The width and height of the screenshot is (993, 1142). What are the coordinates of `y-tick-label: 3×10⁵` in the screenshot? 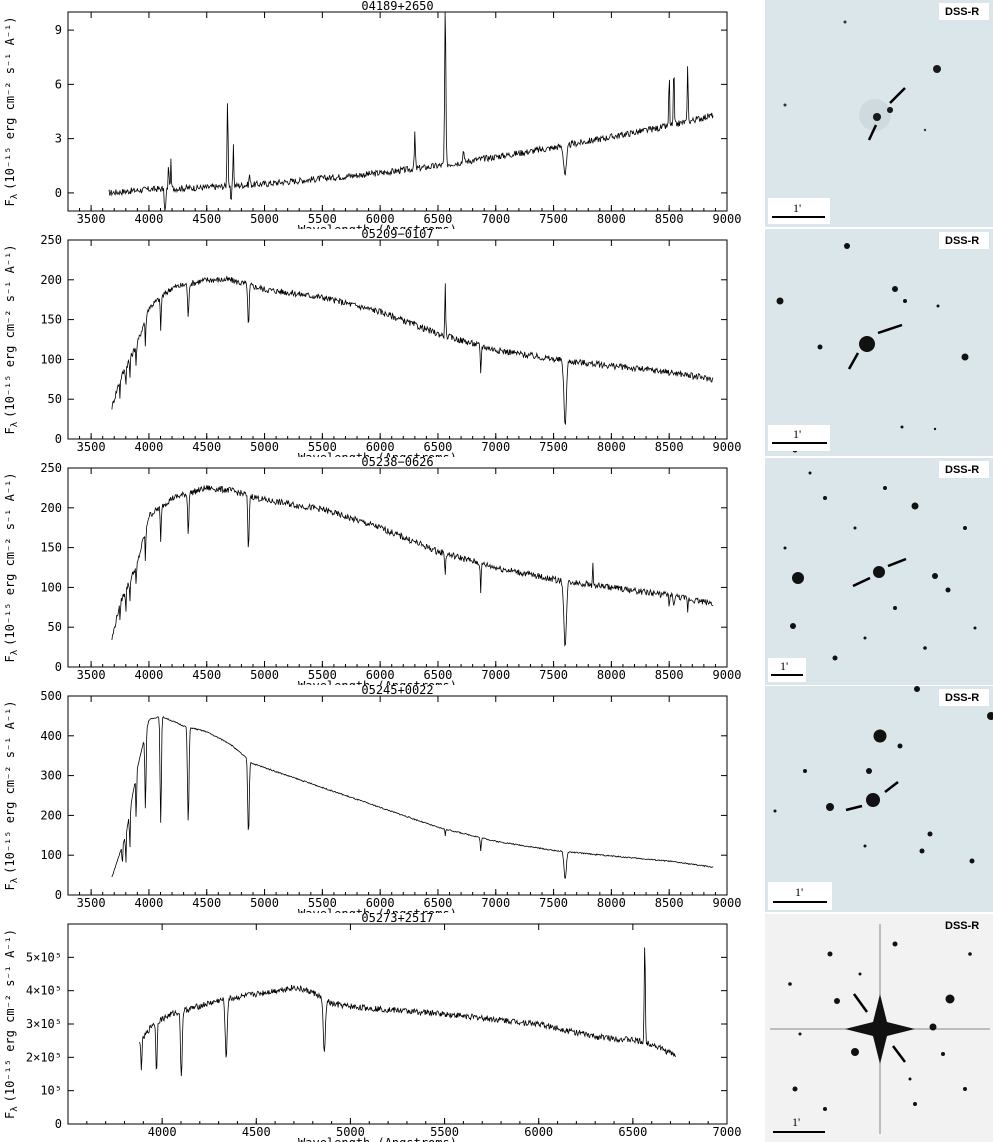 It's located at (44, 1024).